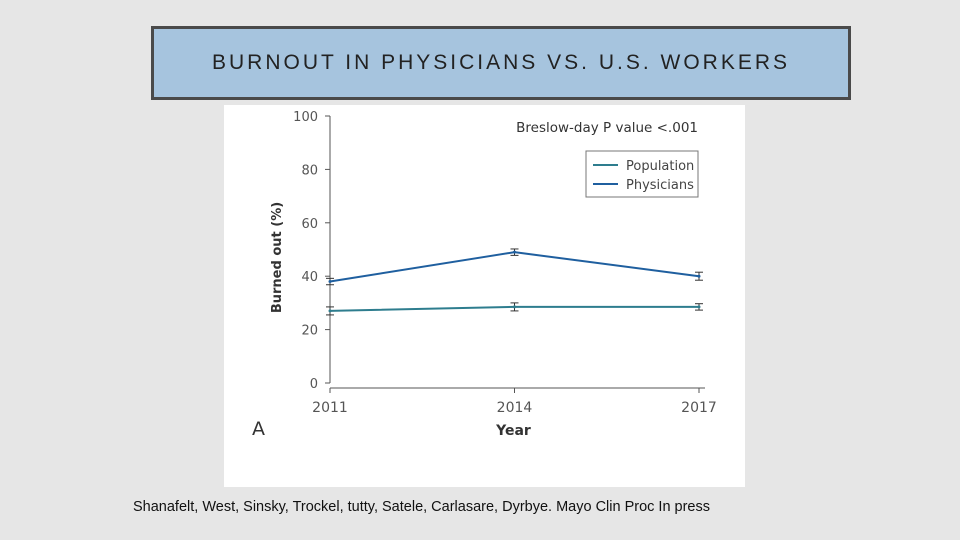  I want to click on legend-label-population: Population, so click(660, 166).